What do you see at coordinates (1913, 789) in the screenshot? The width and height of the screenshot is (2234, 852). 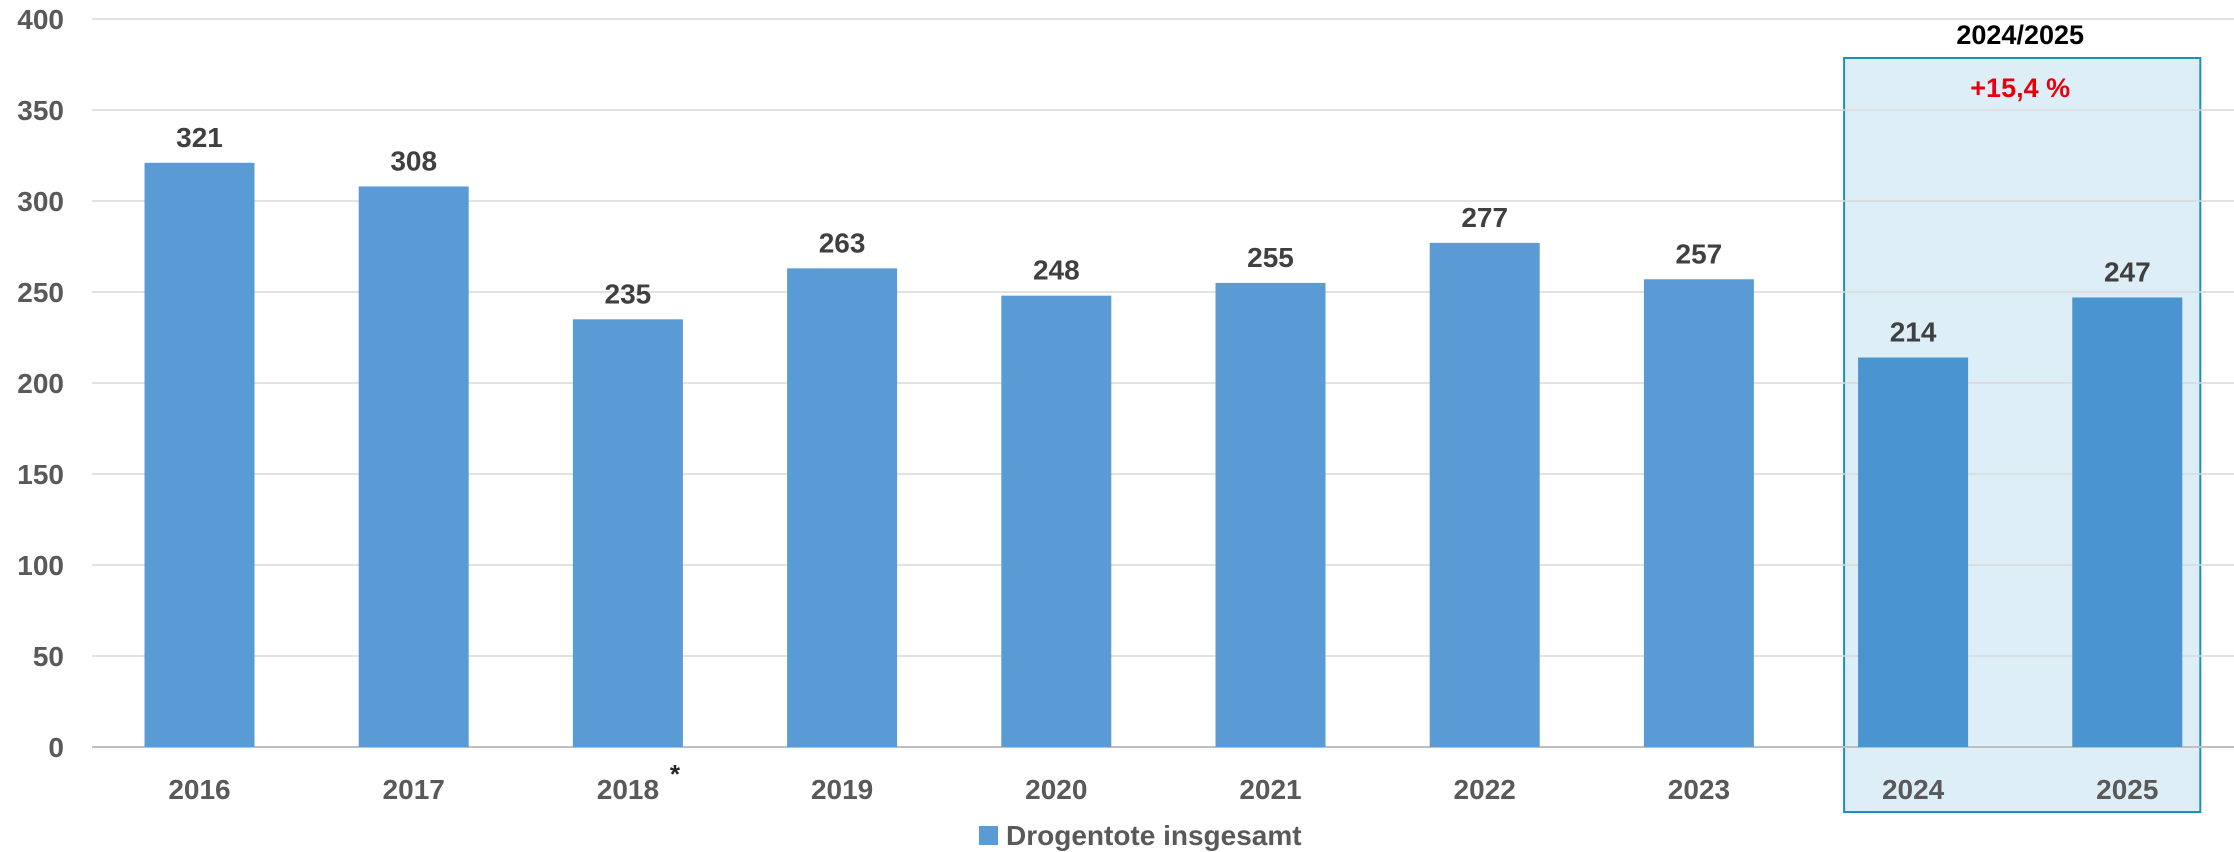 I see `x-tick-label: 2024` at bounding box center [1913, 789].